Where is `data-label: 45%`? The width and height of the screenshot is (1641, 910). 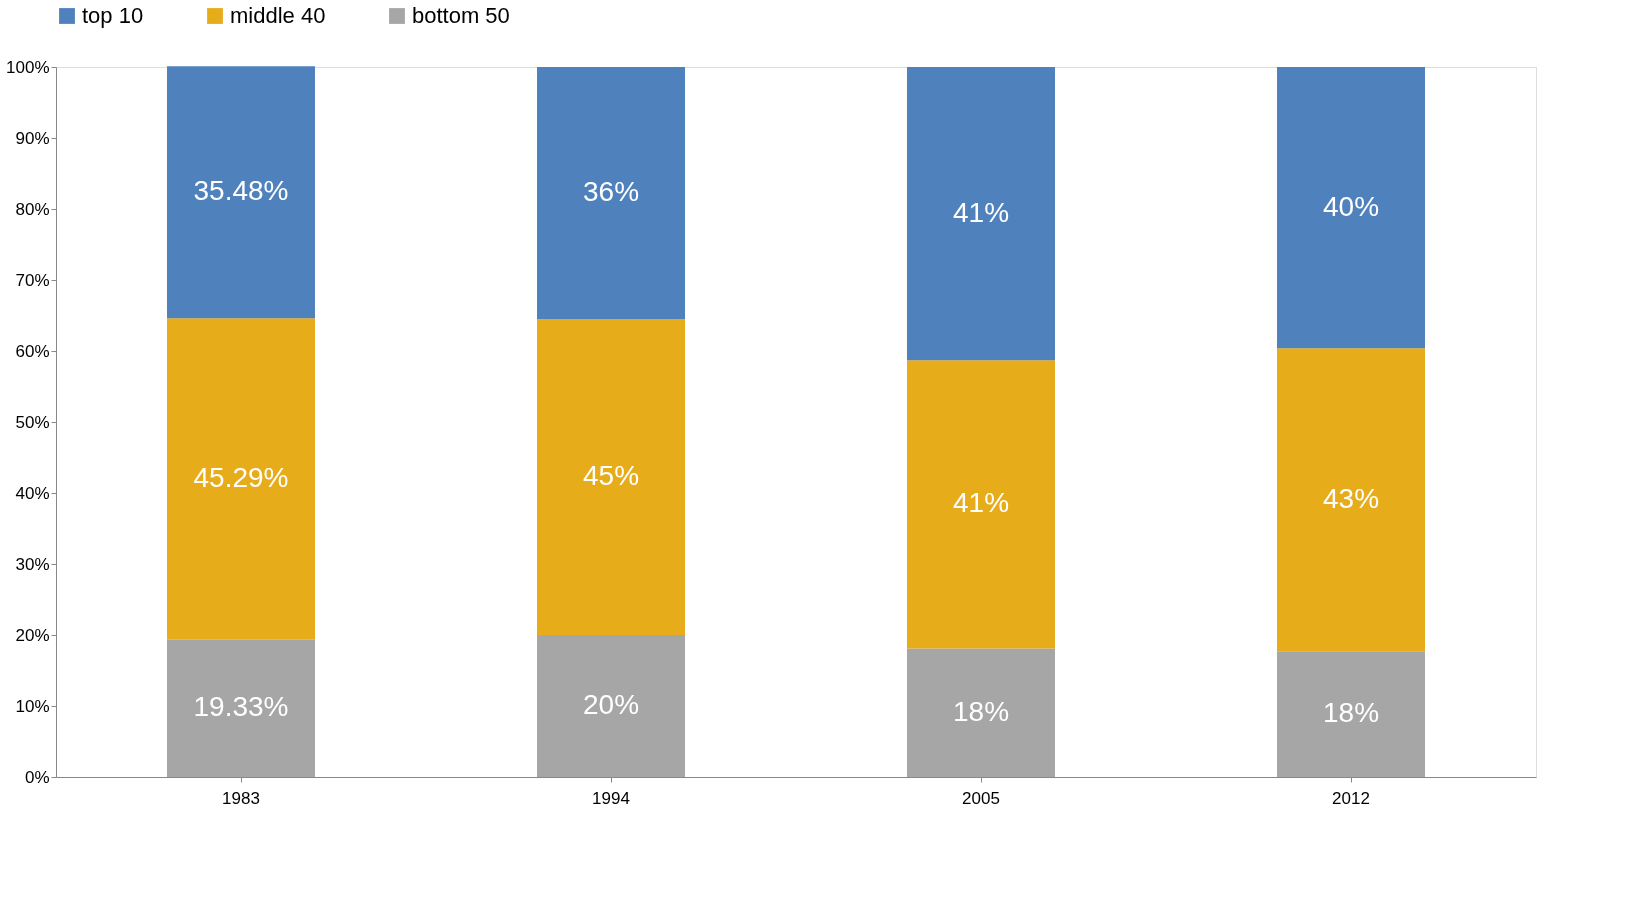 data-label: 45% is located at coordinates (611, 476).